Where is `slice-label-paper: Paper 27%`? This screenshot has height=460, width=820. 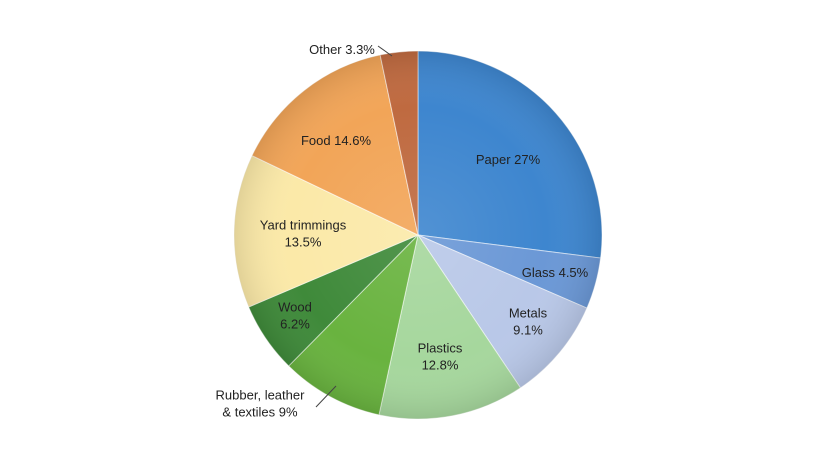
slice-label-paper: Paper 27% is located at coordinates (508, 159).